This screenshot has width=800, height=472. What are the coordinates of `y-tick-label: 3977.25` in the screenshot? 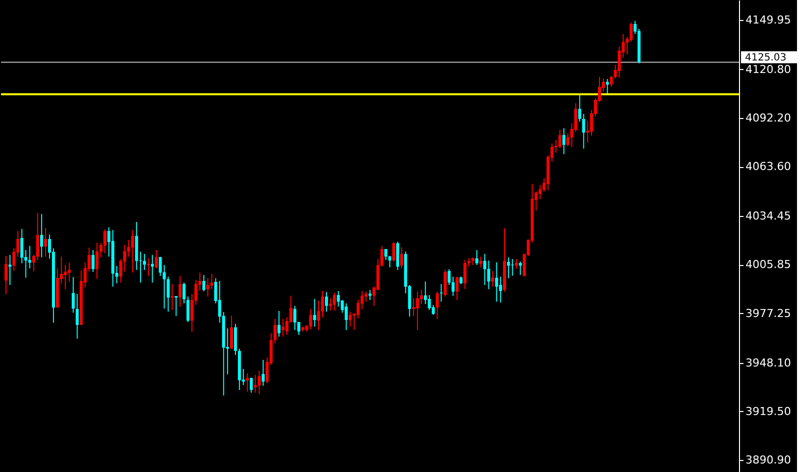 It's located at (768, 313).